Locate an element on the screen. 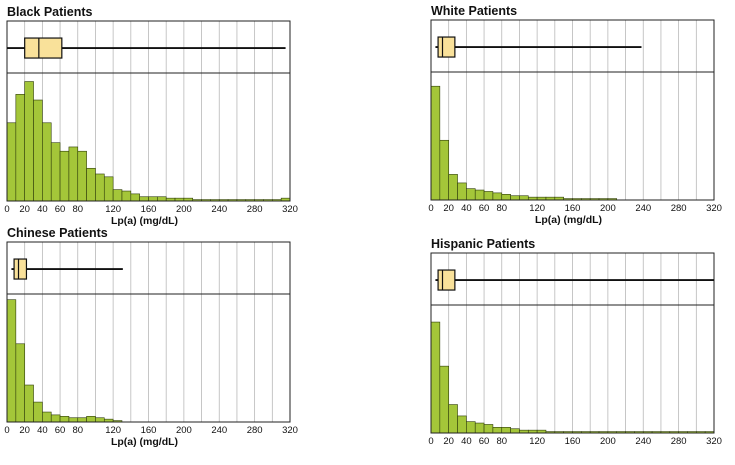  chart-title: Black Patients is located at coordinates (50, 12).